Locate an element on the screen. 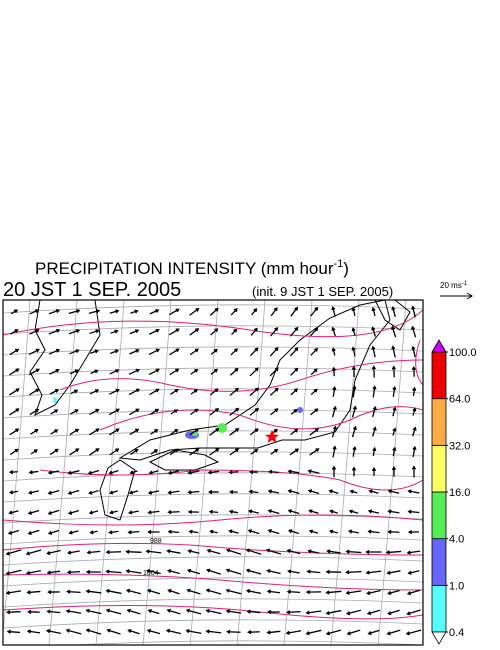 The image size is (500, 650). title: PRECIPITATION INTENSITY (mm hour-1) is located at coordinates (192, 268).